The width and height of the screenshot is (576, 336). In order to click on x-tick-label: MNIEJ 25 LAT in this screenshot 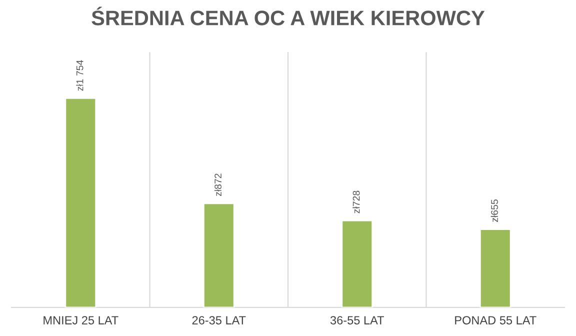, I will do `click(81, 320)`.